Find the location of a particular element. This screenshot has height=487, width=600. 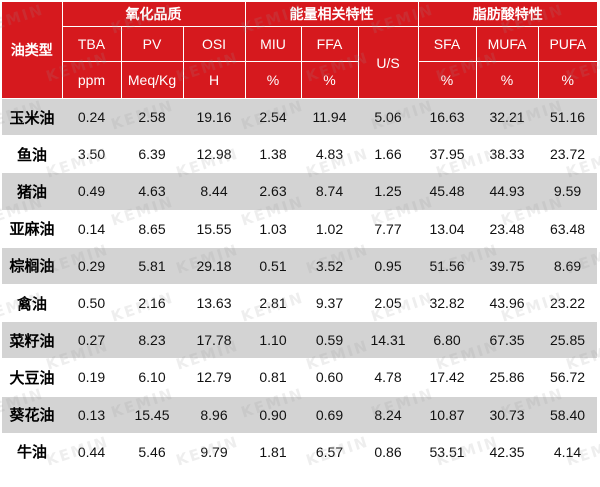

value-cell-us: 5.06 is located at coordinates (388, 117).